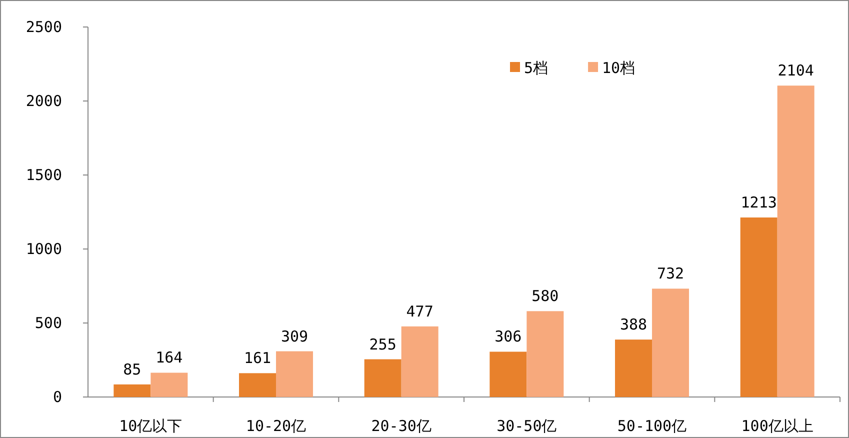  What do you see at coordinates (294, 336) in the screenshot?
I see `data-label: 309` at bounding box center [294, 336].